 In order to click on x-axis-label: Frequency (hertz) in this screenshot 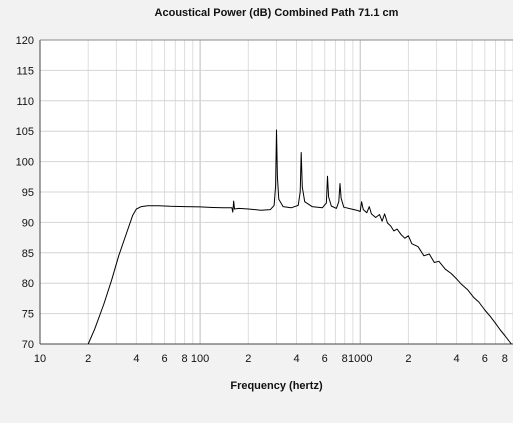, I will do `click(276, 386)`.